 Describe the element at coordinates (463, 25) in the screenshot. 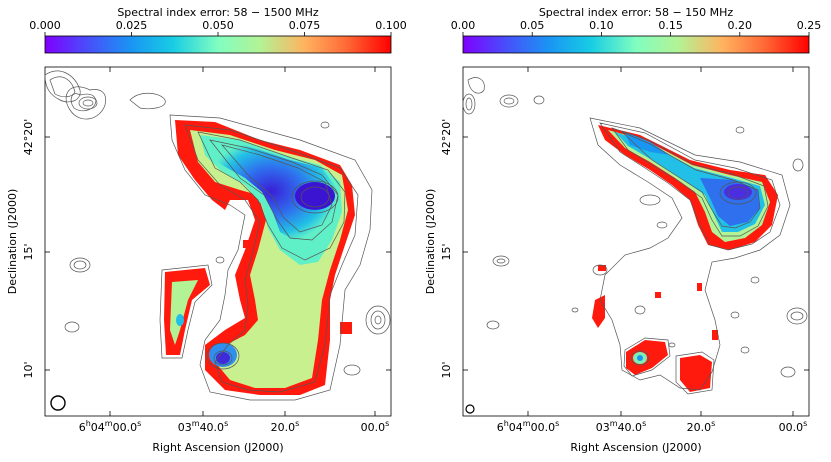

I see `colorbar-tick-label: 0.00` at that location.